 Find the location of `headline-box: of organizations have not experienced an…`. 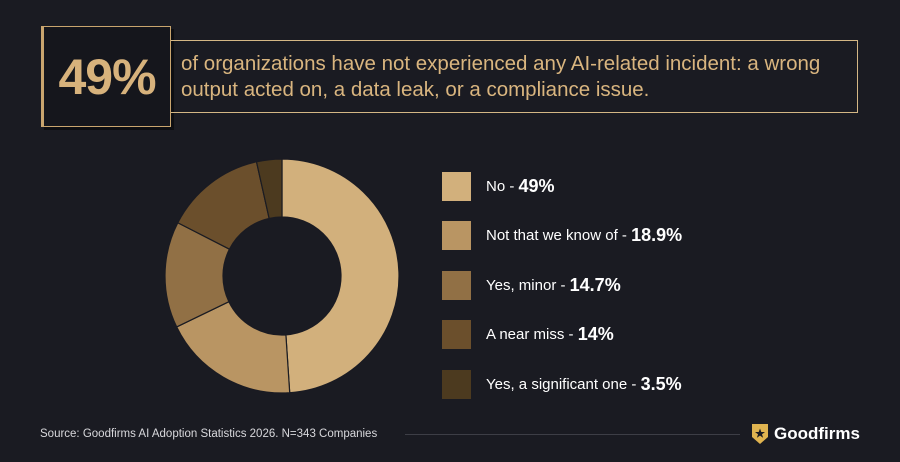

headline-box: of organizations have not experienced an… is located at coordinates (514, 76).